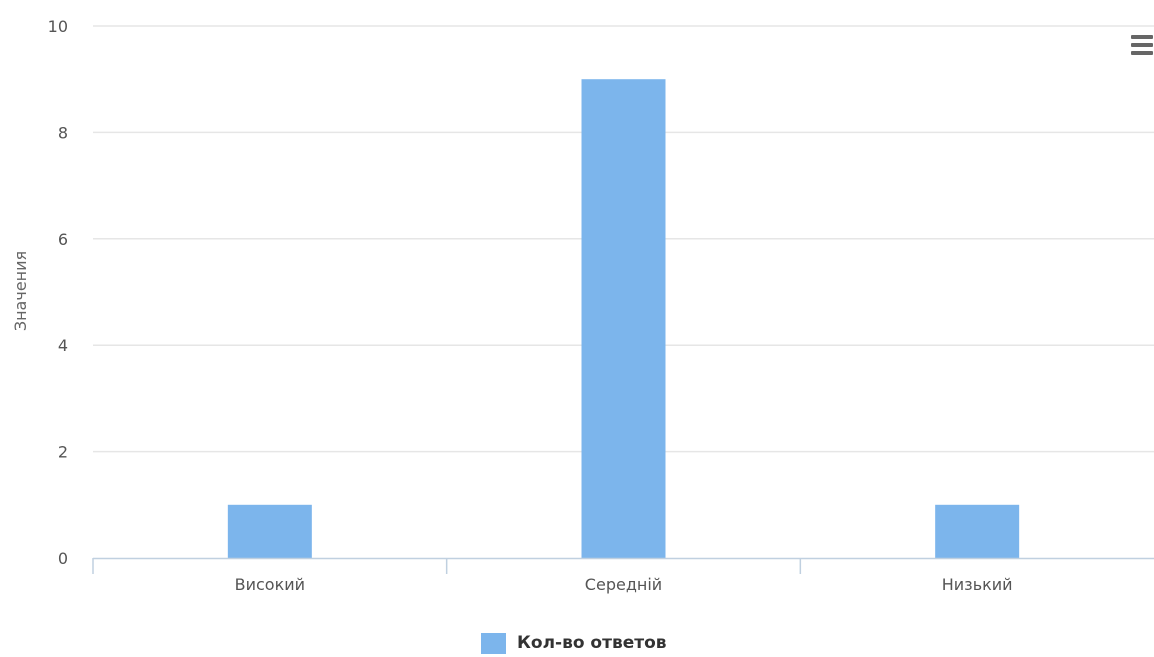 This screenshot has height=657, width=1154. I want to click on y-tick-label: 2, so click(63, 452).